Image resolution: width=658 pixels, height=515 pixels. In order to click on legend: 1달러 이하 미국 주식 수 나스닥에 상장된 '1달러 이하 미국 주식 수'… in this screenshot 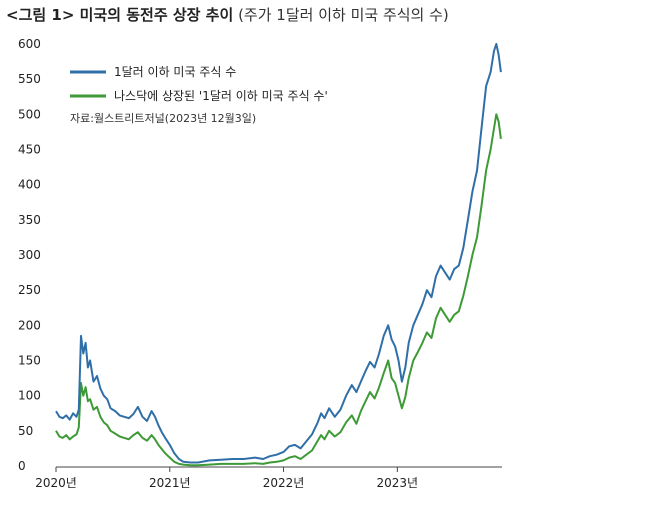, I will do `click(199, 95)`.